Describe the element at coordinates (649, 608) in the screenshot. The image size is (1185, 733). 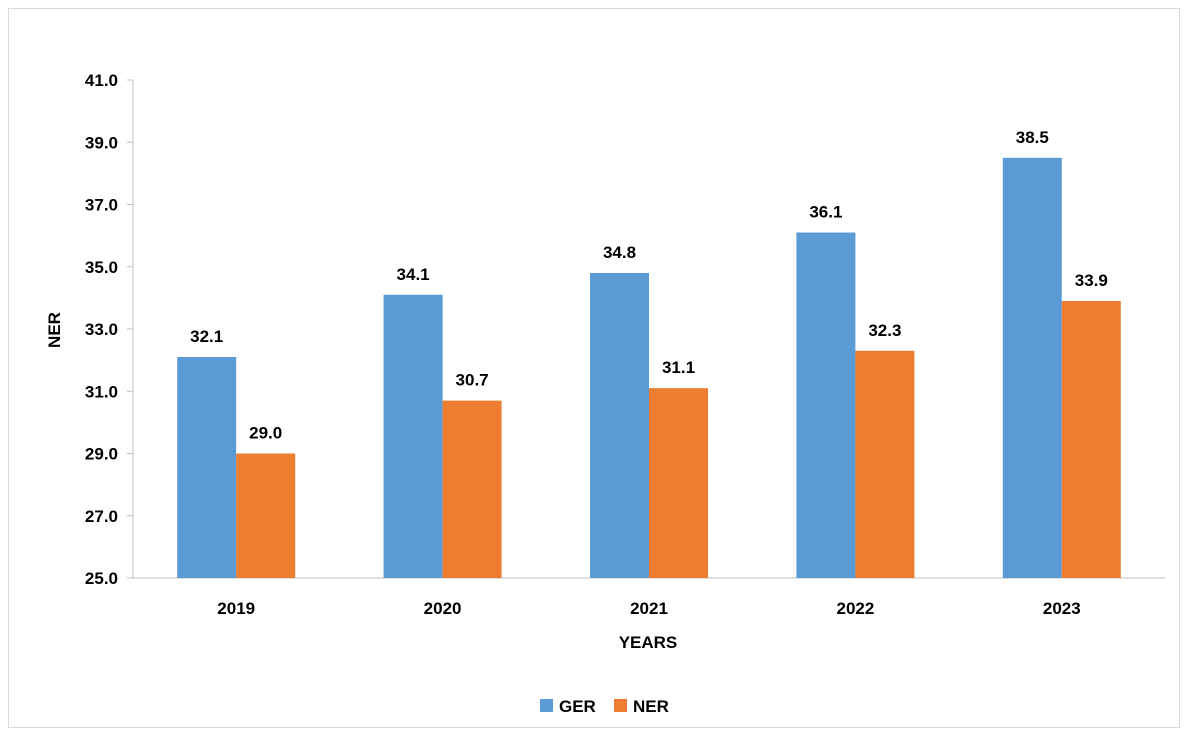
I see `x-tick-label: 2021` at that location.